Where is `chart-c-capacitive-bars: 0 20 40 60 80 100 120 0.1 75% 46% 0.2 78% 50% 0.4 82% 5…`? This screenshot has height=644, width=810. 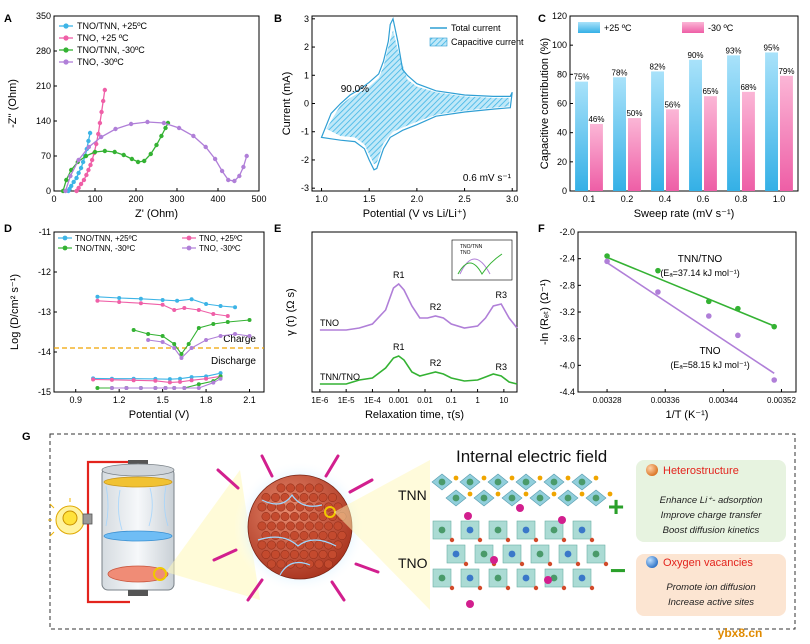
chart-c-capacitive-bars: 0 20 40 60 80 100 120 0.1 75% 46% 0.2 78% 50% 0.4 82% 5… is located at coordinates (669, 115).